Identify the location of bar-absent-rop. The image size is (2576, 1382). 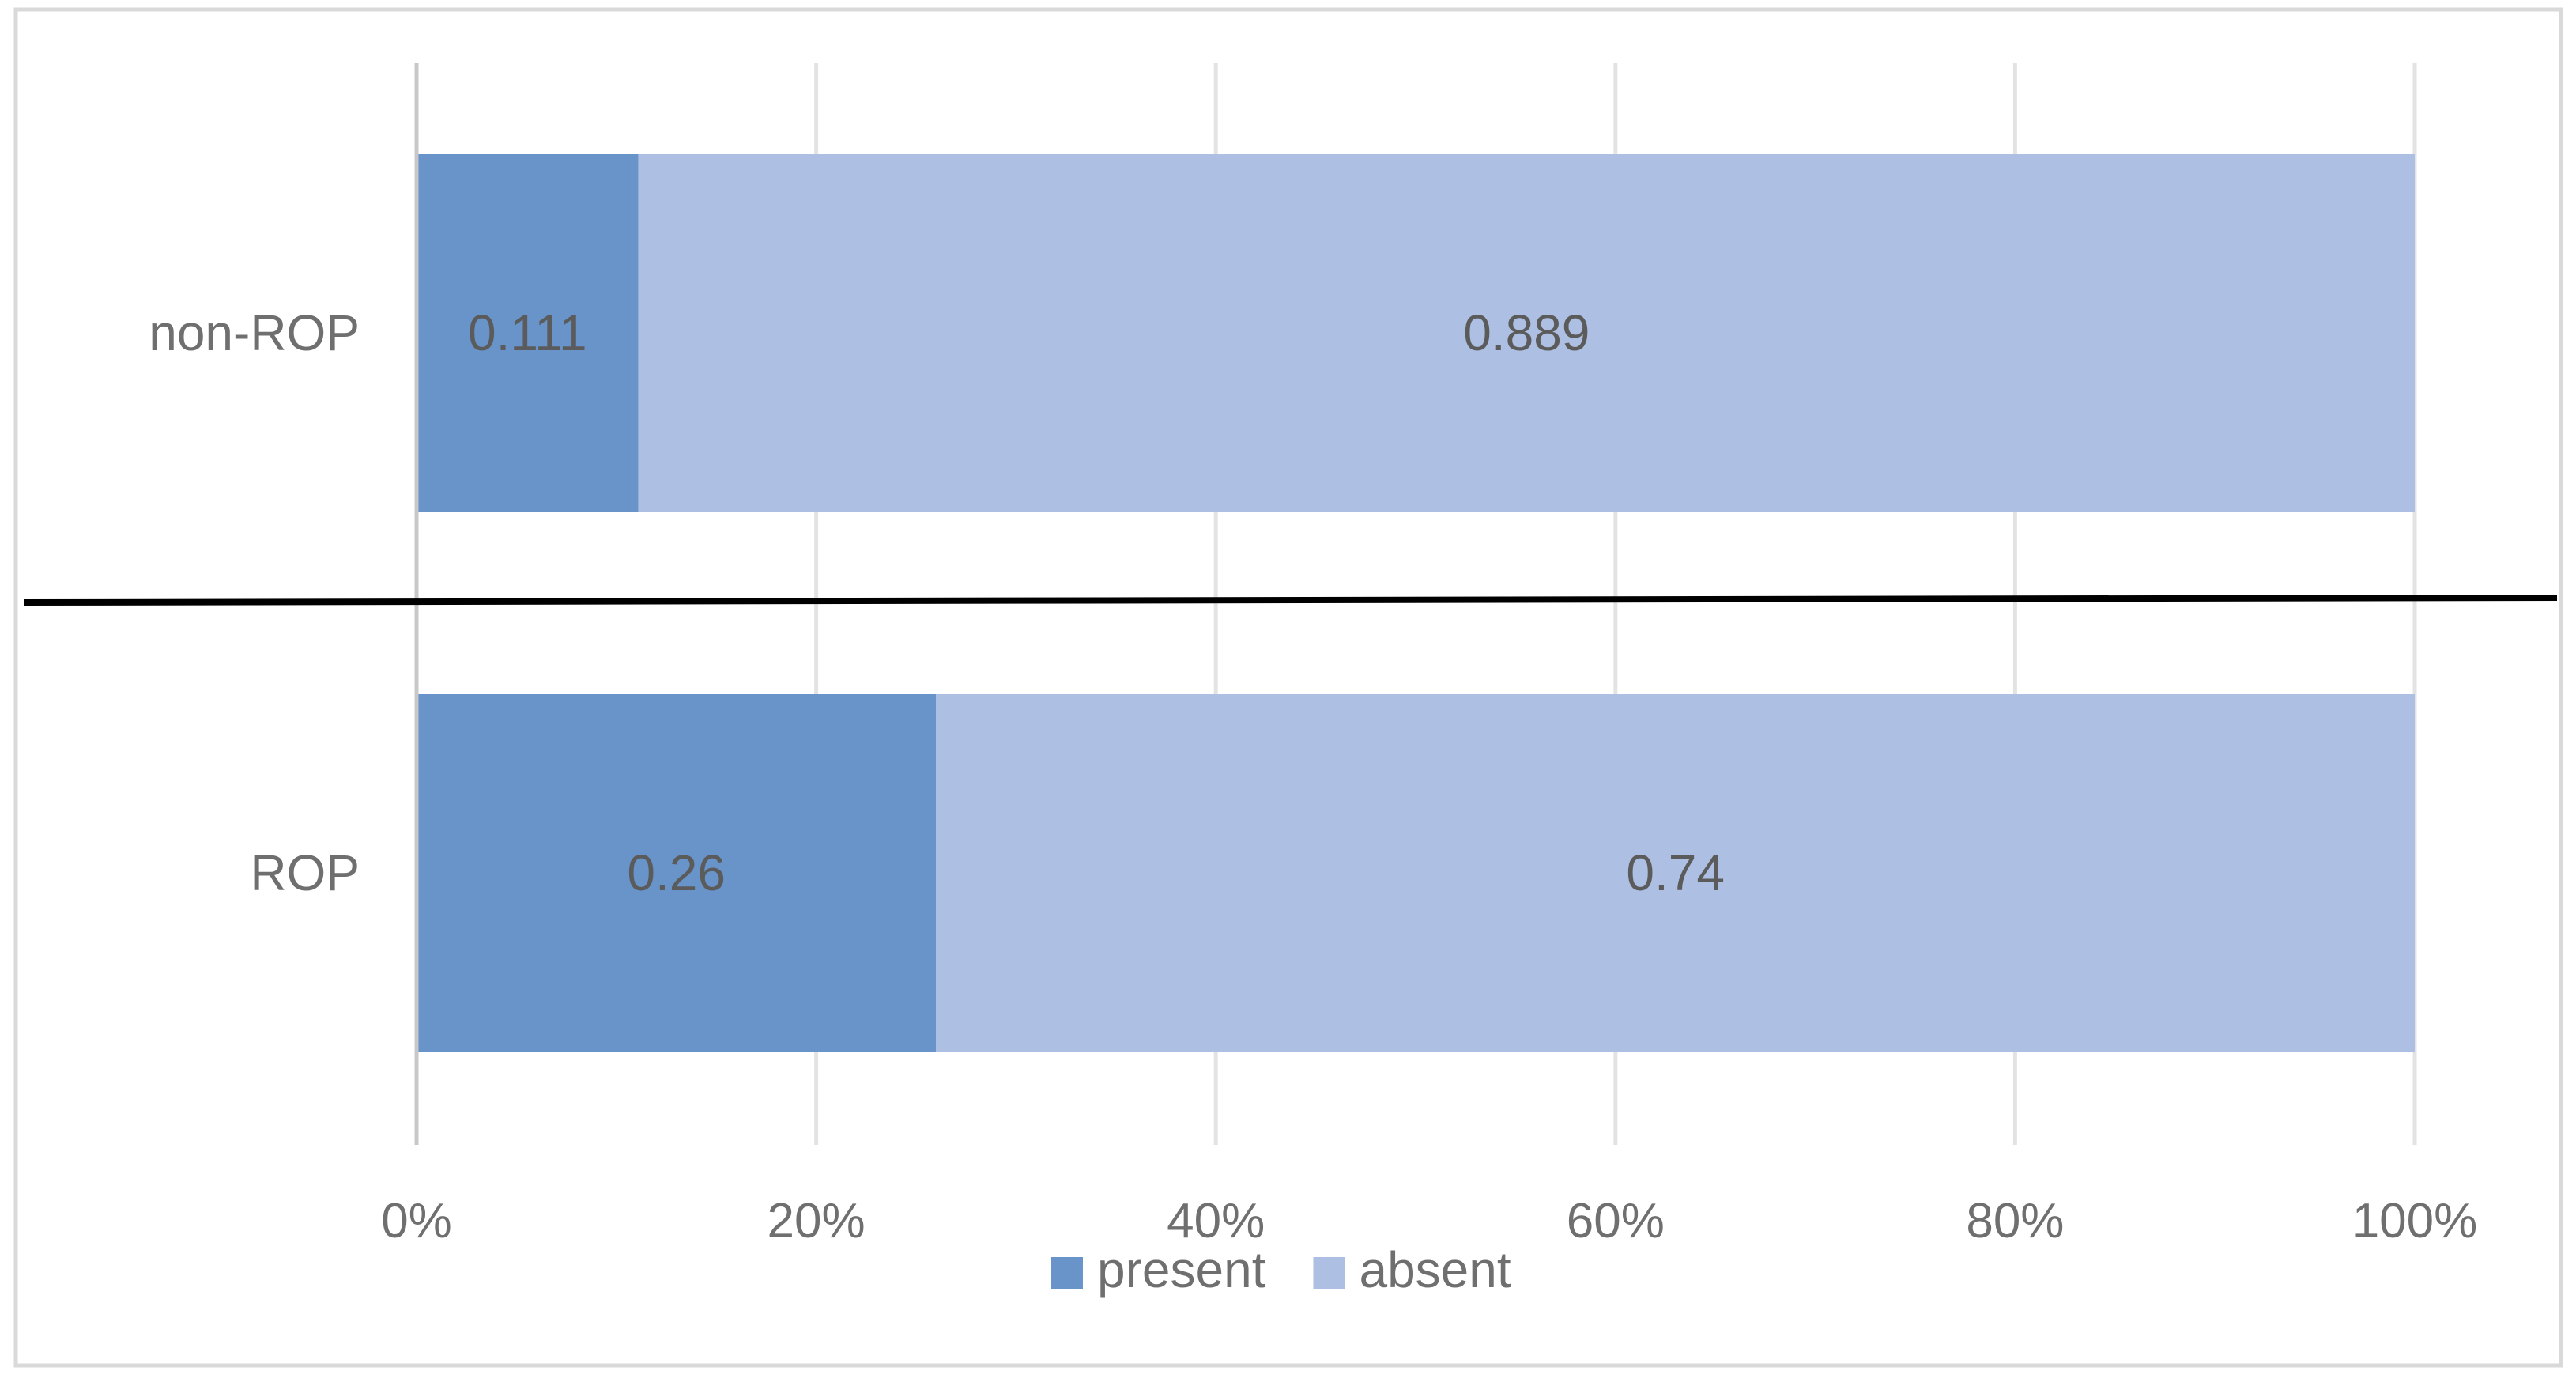
(1675, 873).